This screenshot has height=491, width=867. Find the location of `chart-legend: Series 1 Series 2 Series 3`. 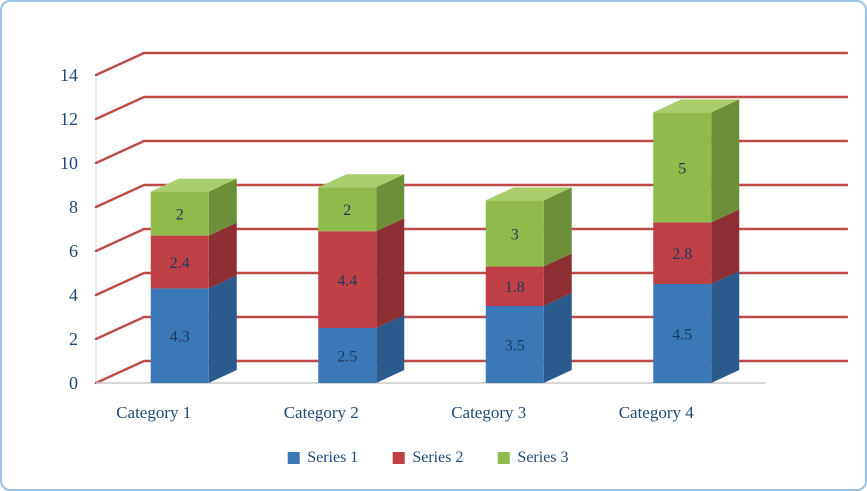

chart-legend: Series 1 Series 2 Series 3 is located at coordinates (428, 458).